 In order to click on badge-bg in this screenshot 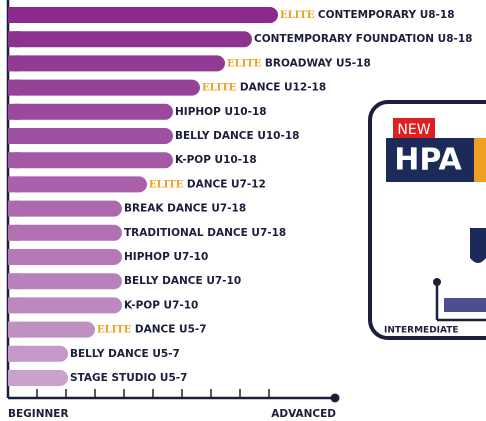, I will do `click(414, 129)`.